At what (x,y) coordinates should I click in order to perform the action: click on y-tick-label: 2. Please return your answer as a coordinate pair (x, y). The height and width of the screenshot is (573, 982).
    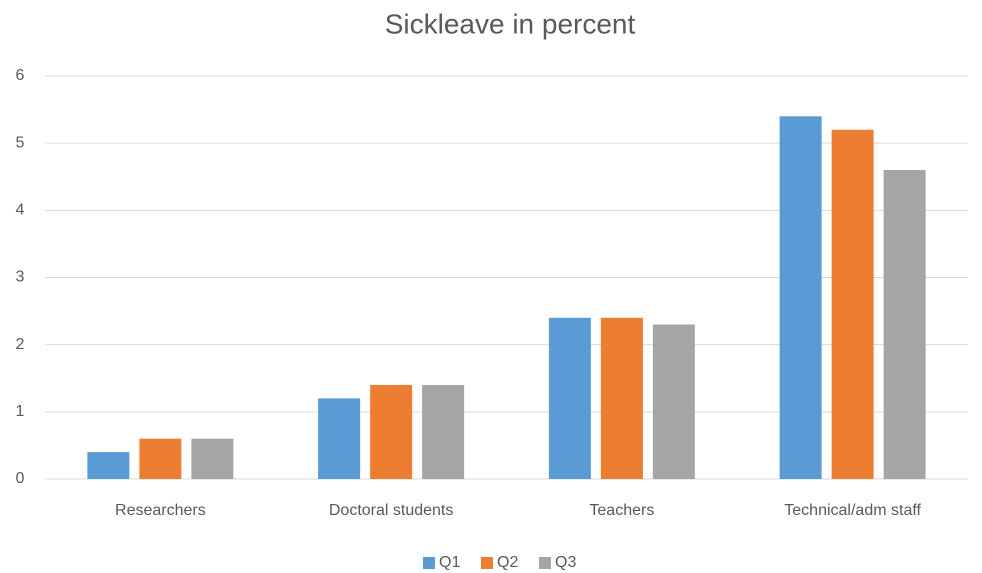
    Looking at the image, I should click on (20, 344).